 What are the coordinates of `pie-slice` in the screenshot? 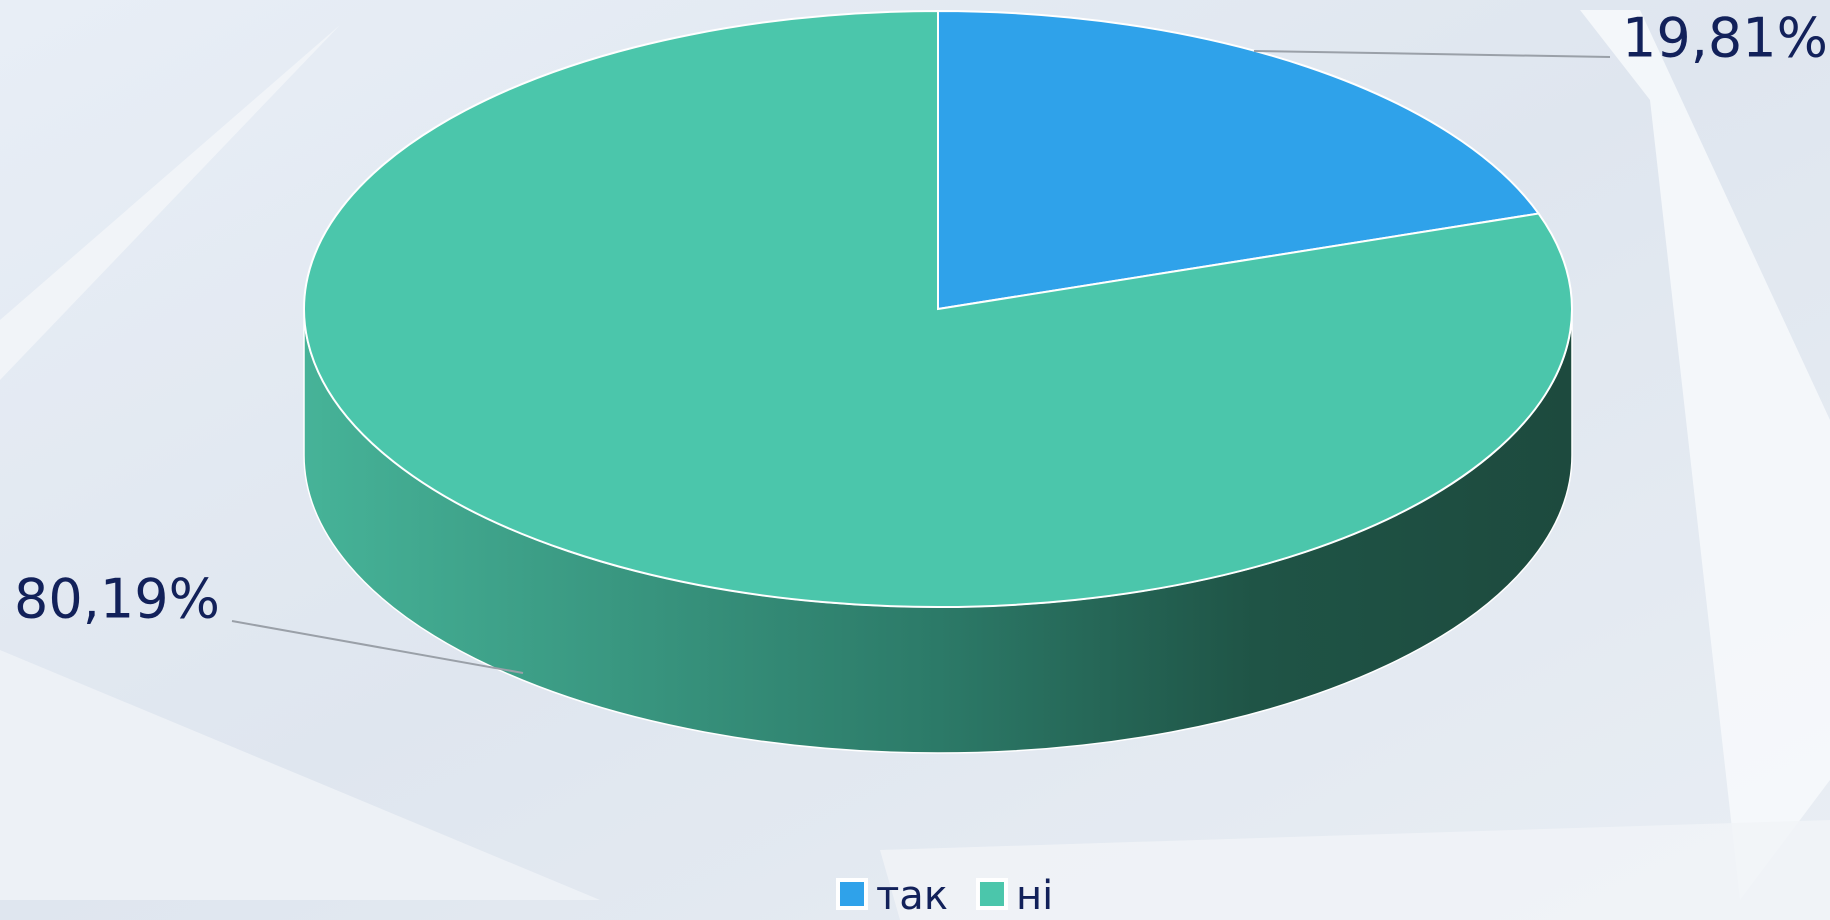 It's located at (1239, 160).